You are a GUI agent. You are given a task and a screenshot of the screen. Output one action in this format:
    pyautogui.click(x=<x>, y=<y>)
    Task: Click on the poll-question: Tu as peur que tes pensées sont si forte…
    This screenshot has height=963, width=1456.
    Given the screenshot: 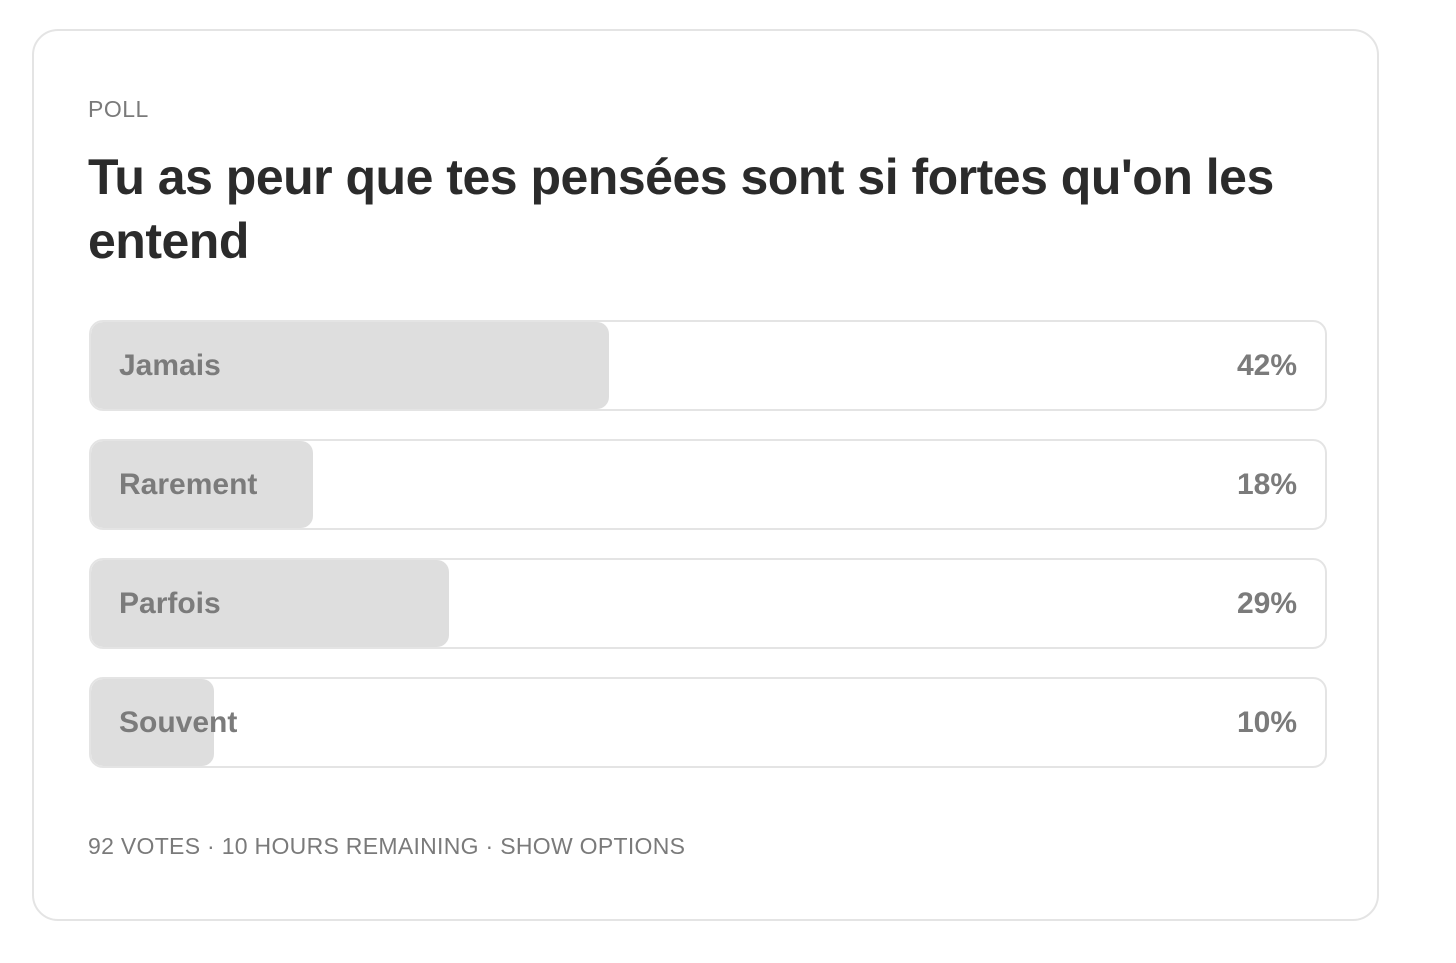 What is the action you would take?
    pyautogui.click(x=681, y=209)
    